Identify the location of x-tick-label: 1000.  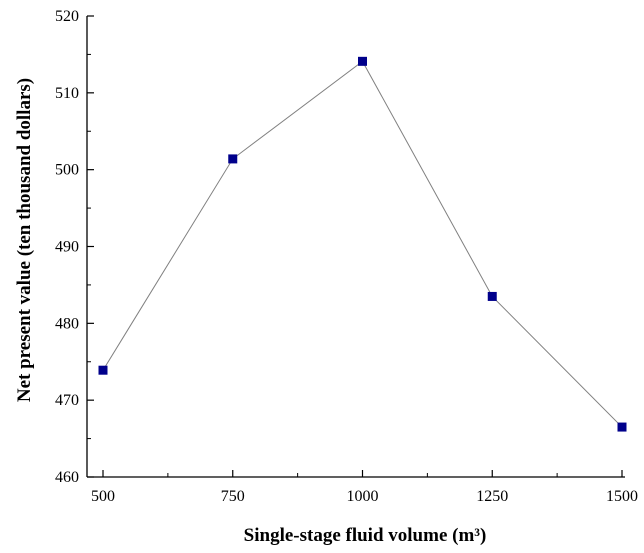
(363, 496).